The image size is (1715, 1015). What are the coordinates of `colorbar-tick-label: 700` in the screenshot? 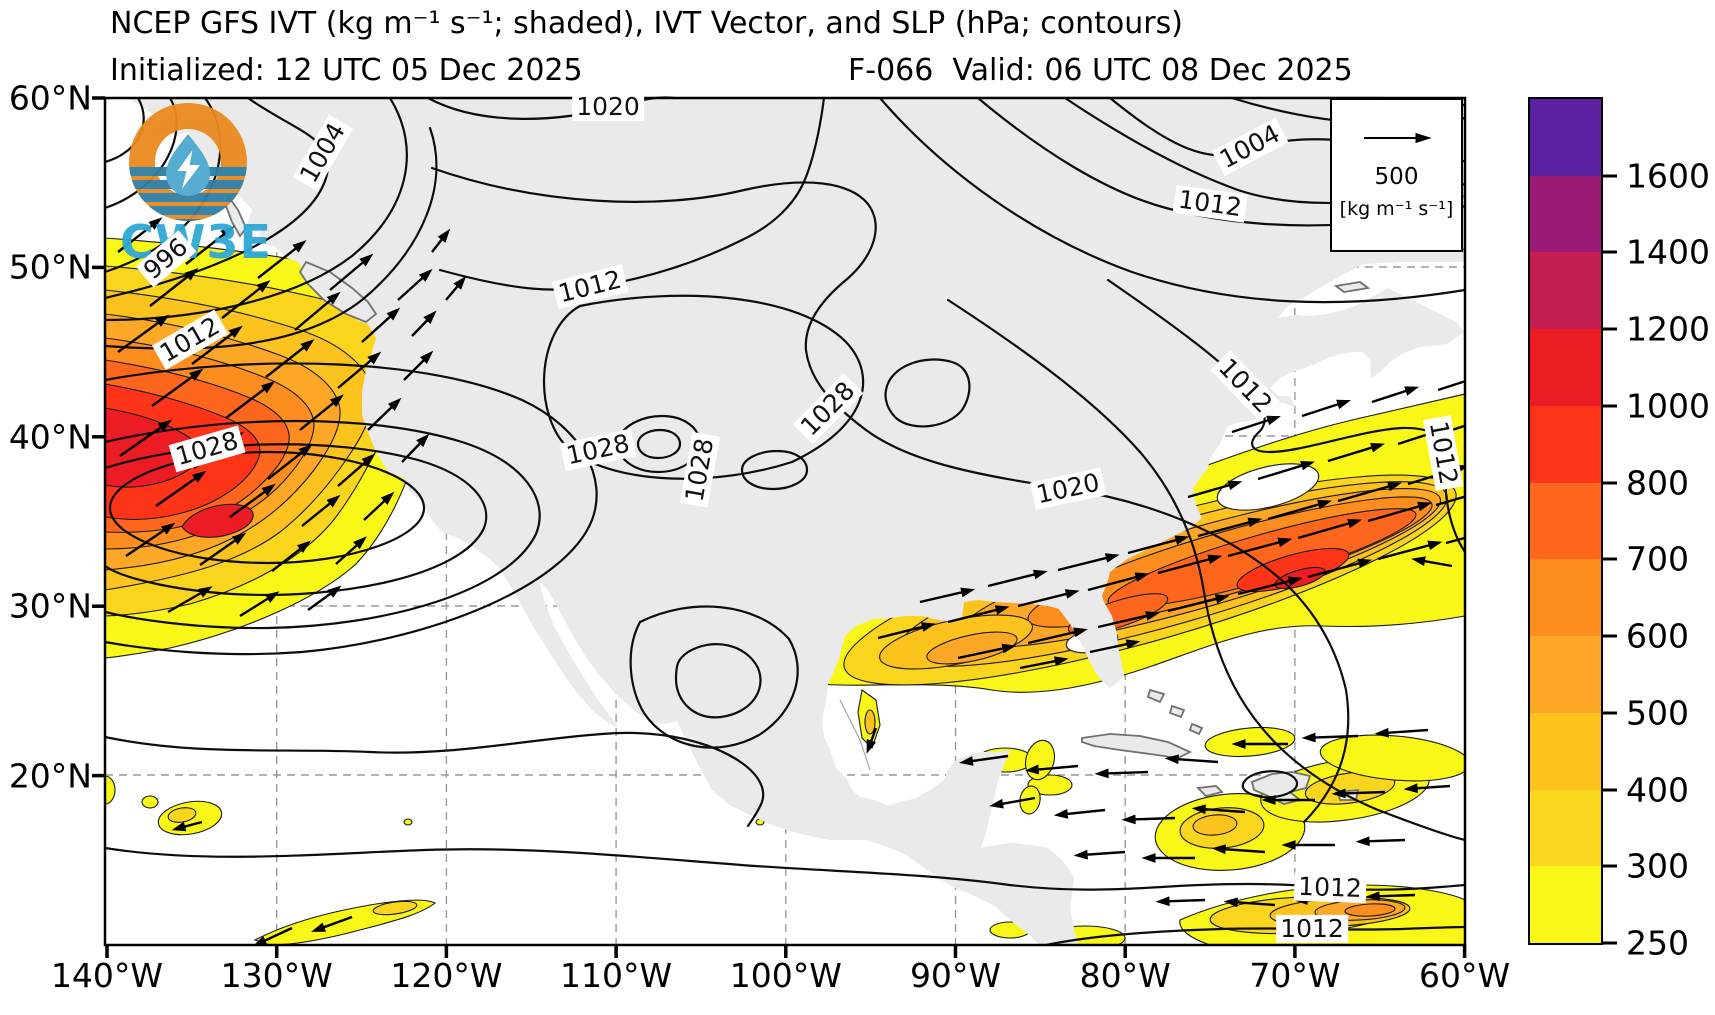 It's located at (1657, 559).